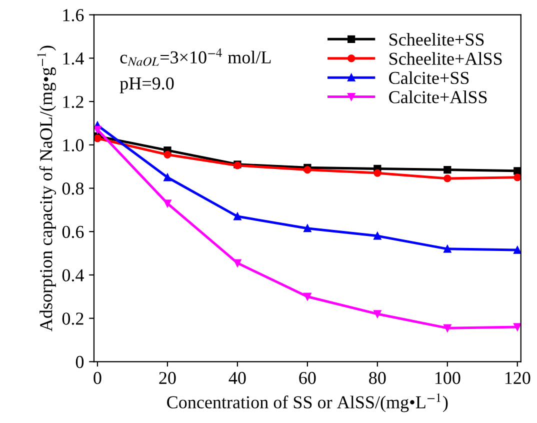 The width and height of the screenshot is (537, 423). Describe the element at coordinates (73, 188) in the screenshot. I see `y-tick-label: 0.8` at that location.